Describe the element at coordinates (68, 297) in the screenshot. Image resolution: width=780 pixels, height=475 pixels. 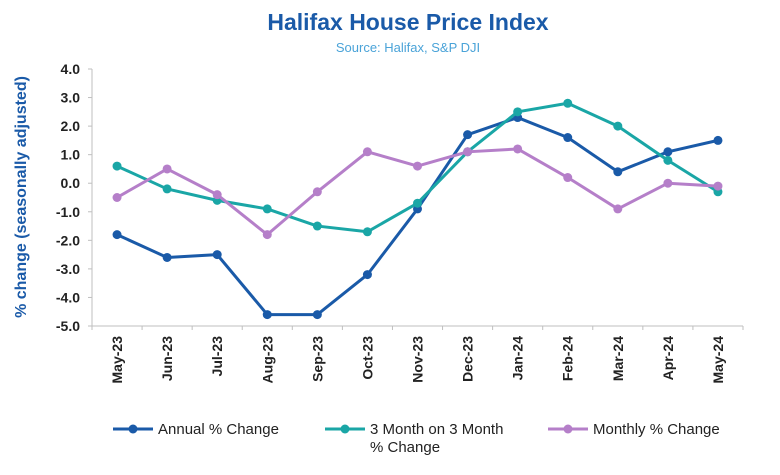
I see `y-tick-label: -4.0` at that location.